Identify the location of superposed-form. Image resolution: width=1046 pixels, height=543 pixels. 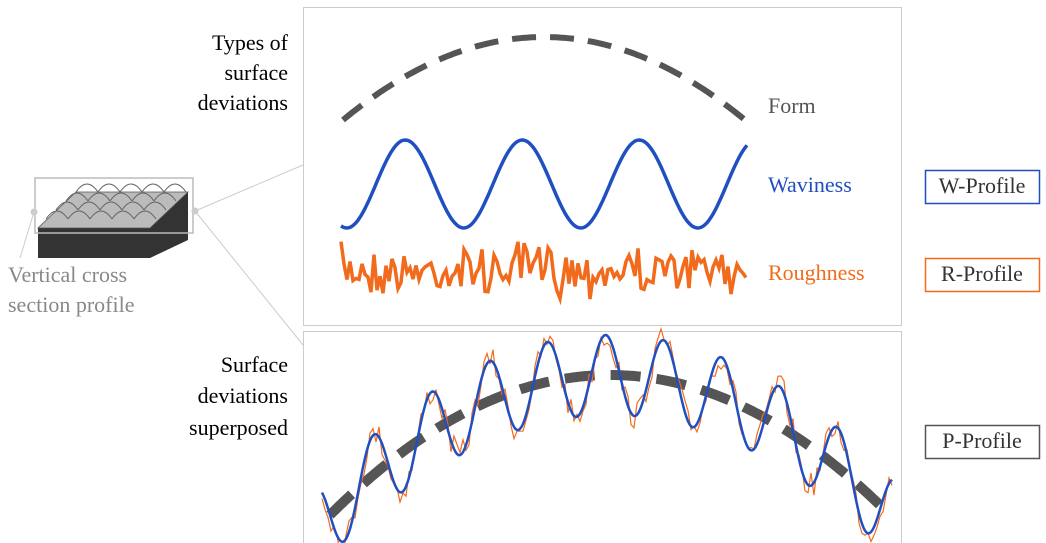
(609, 444).